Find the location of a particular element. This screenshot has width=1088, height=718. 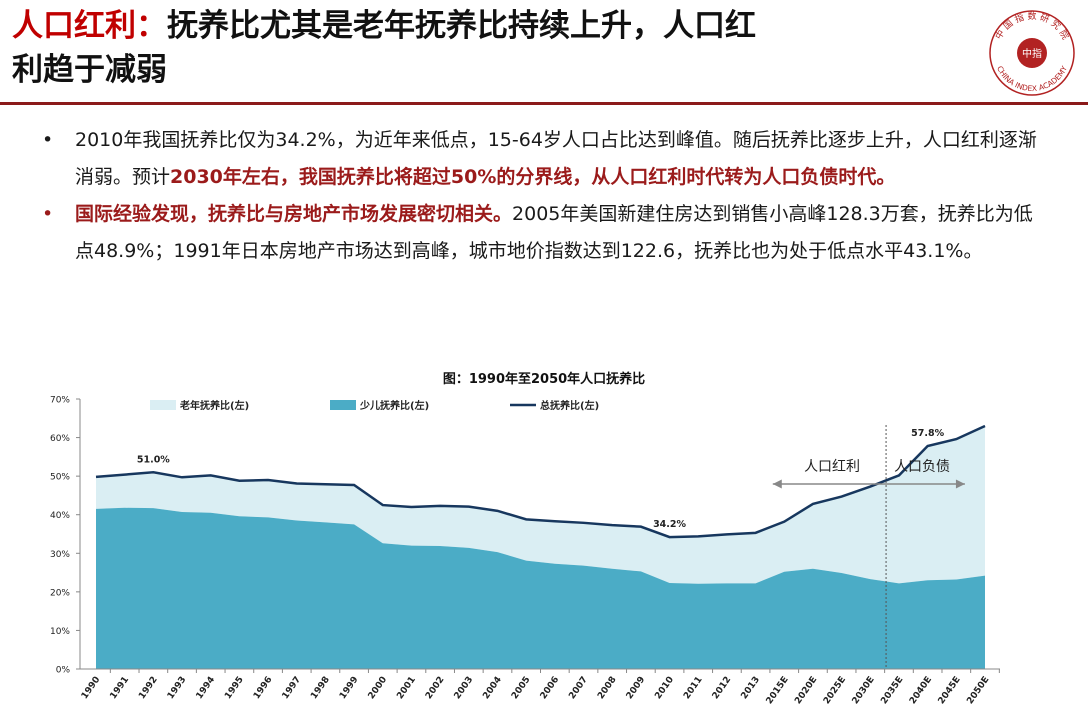

x-tick-label: 2020E is located at coordinates (806, 690).